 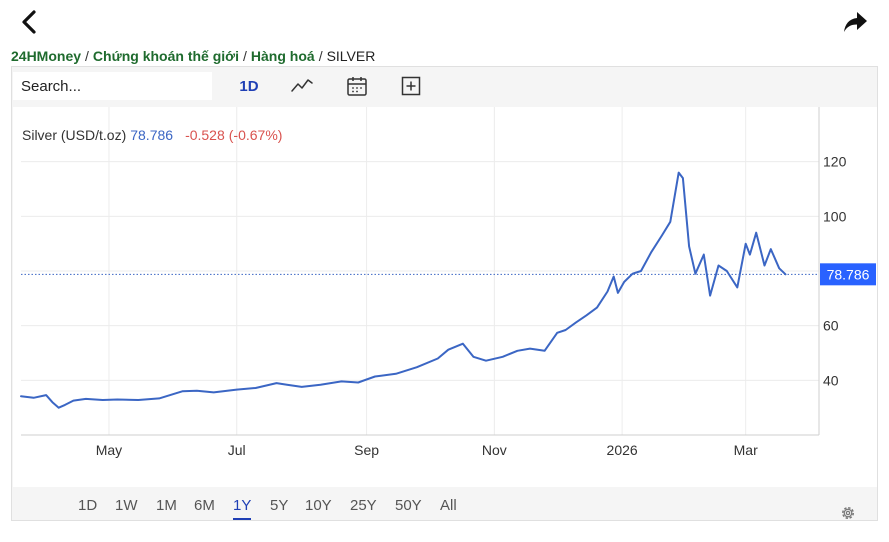 I want to click on breadcrumb-world-stocks-link: Chứng khoán thế giới, so click(x=166, y=56).